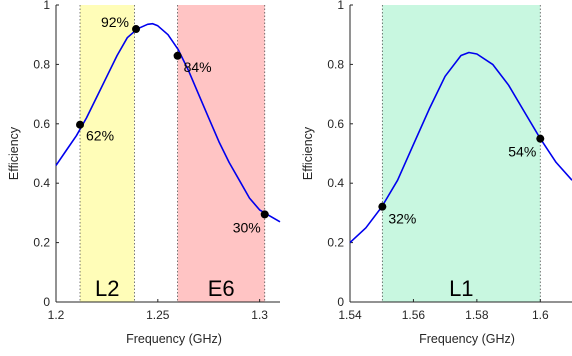 The width and height of the screenshot is (572, 356). I want to click on left-y-tick-label: 0.4, so click(41, 183).